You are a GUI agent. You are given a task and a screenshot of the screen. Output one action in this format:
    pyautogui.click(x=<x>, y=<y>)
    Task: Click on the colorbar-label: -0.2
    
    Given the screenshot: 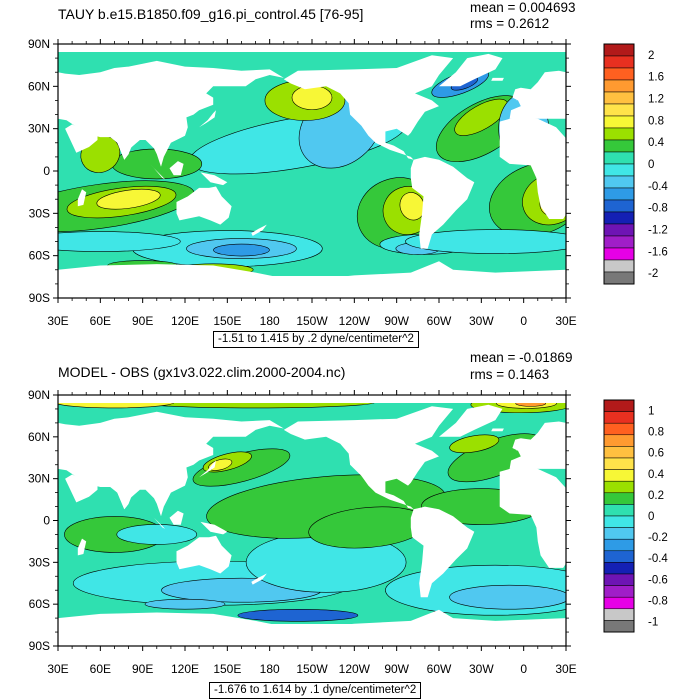 What is the action you would take?
    pyautogui.click(x=658, y=538)
    